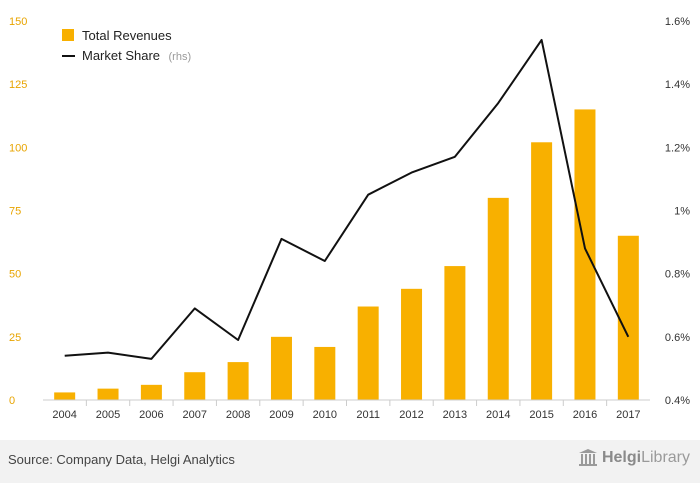  What do you see at coordinates (677, 22) in the screenshot?
I see `y-right-tick-label: 1.6%` at bounding box center [677, 22].